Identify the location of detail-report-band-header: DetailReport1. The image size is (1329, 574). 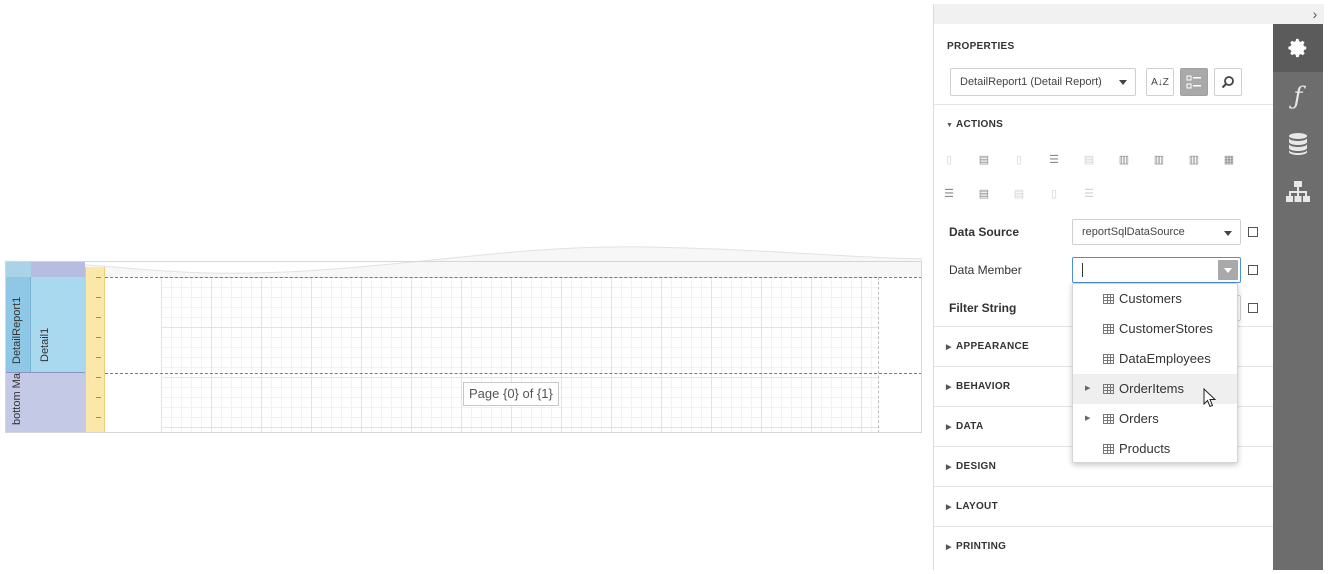
(18, 324).